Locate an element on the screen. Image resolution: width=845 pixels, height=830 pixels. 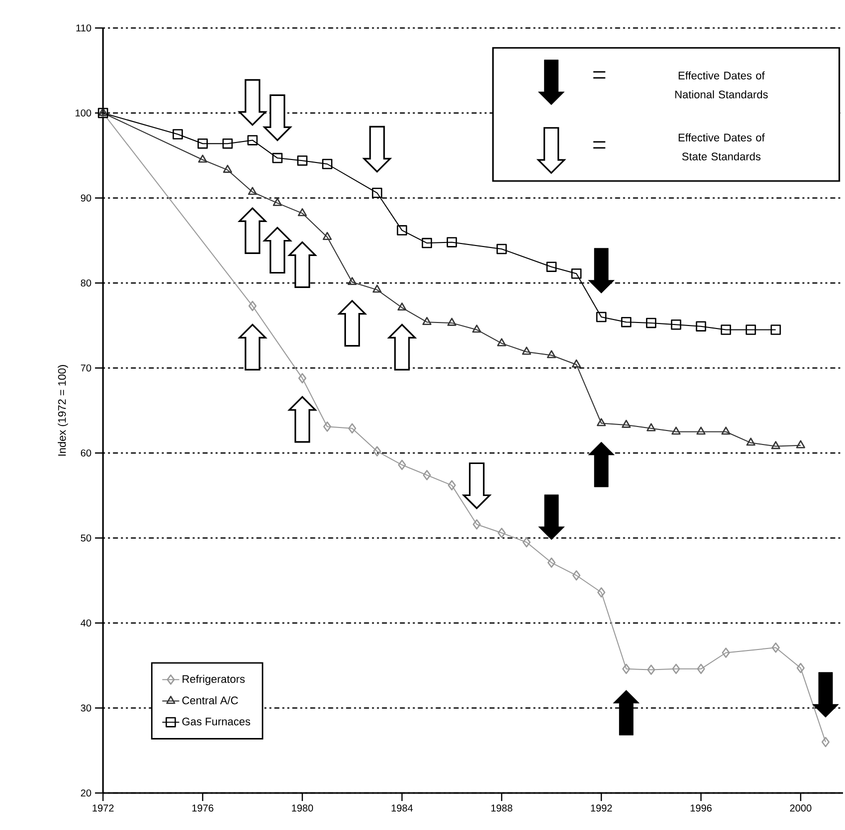
x-tick-label: 1988 is located at coordinates (501, 808).